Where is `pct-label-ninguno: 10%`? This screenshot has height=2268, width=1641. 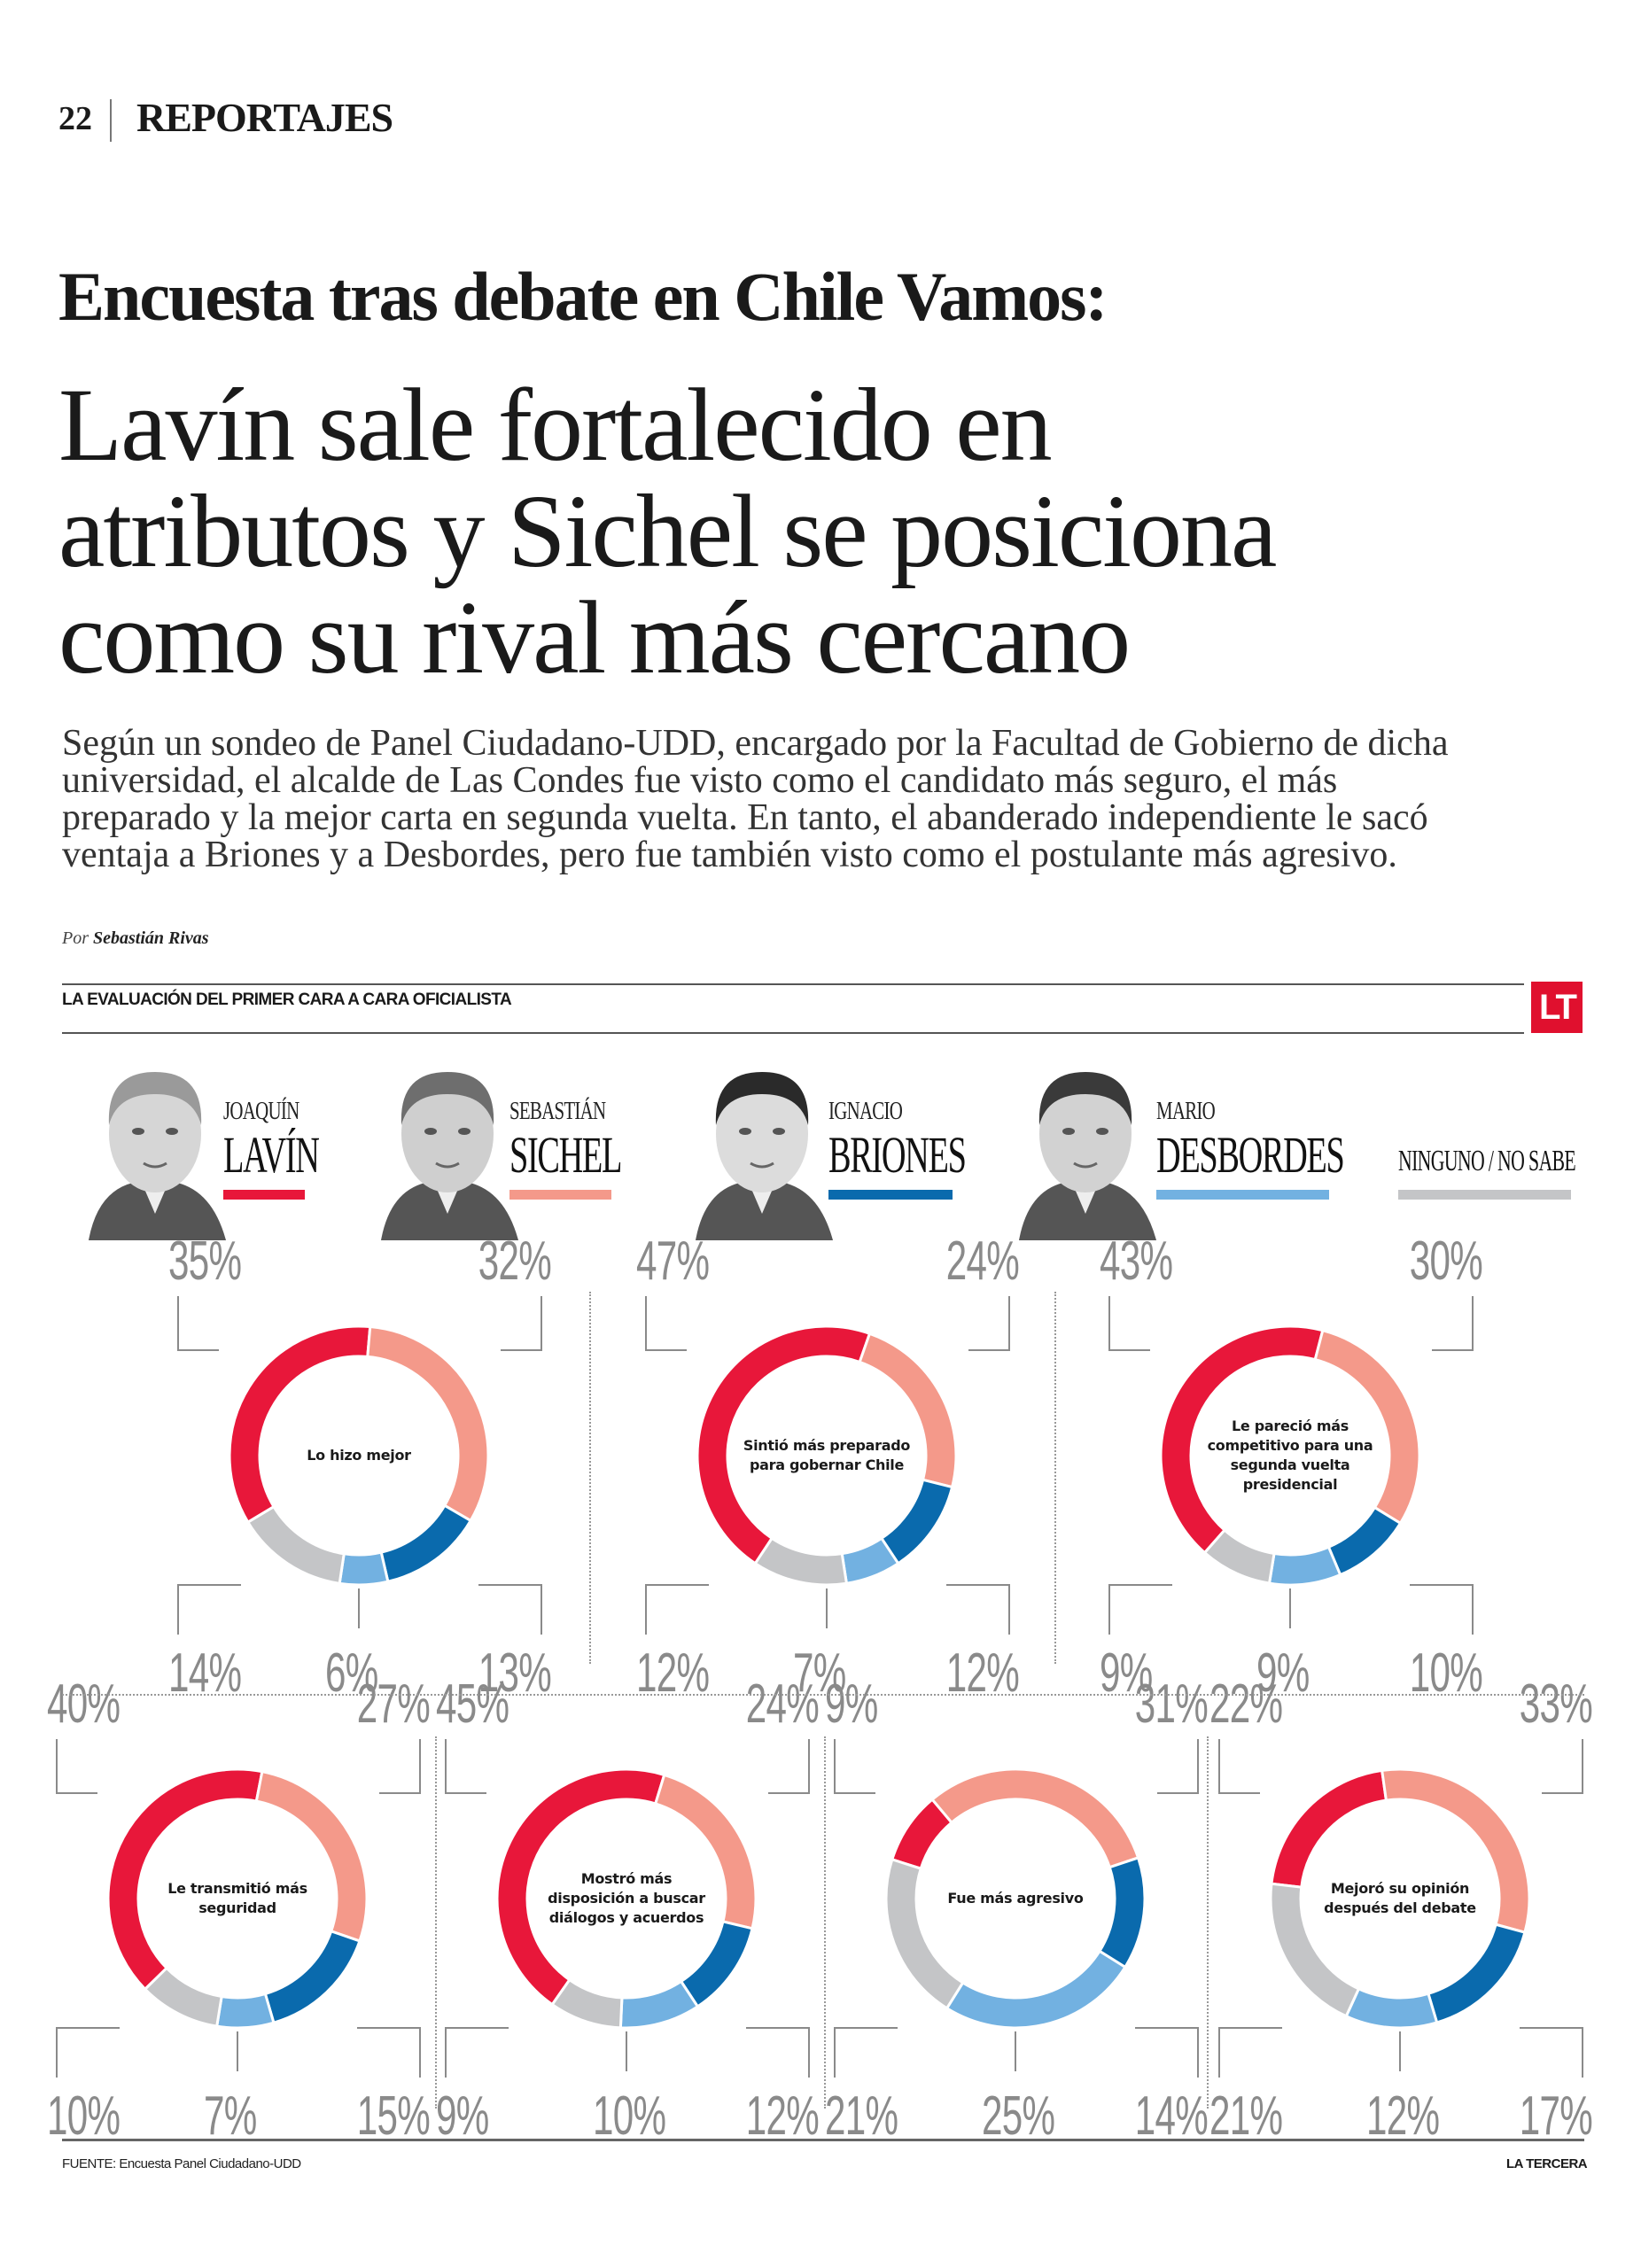 pct-label-ninguno: 10% is located at coordinates (84, 2116).